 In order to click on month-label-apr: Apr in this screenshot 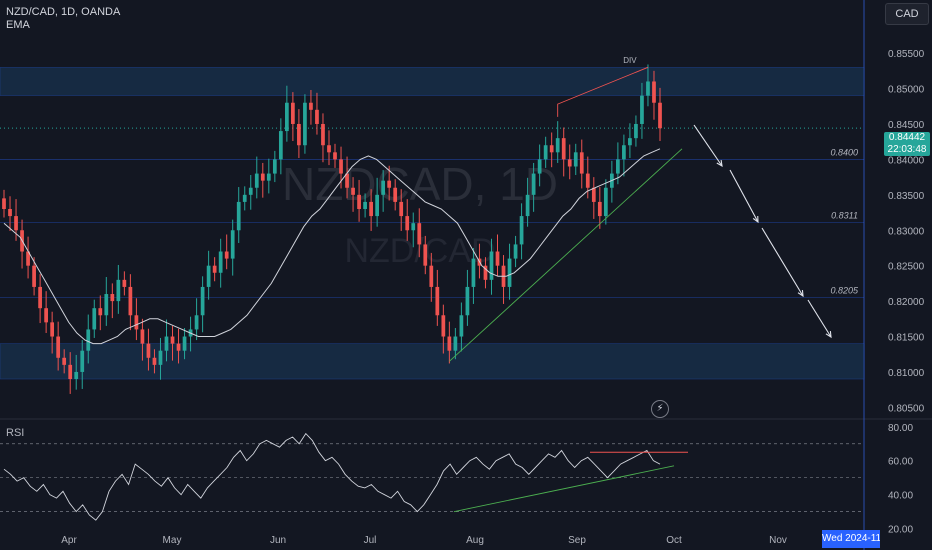, I will do `click(69, 540)`.